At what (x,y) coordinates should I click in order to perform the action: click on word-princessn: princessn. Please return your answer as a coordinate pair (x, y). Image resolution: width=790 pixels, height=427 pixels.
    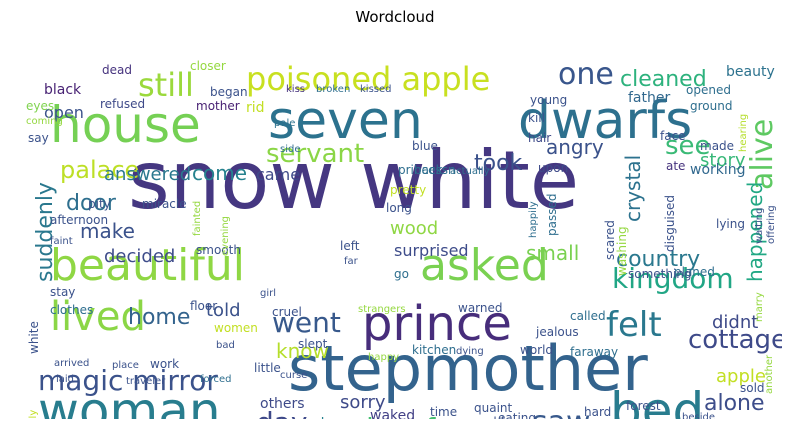
    Looking at the image, I should click on (427, 170).